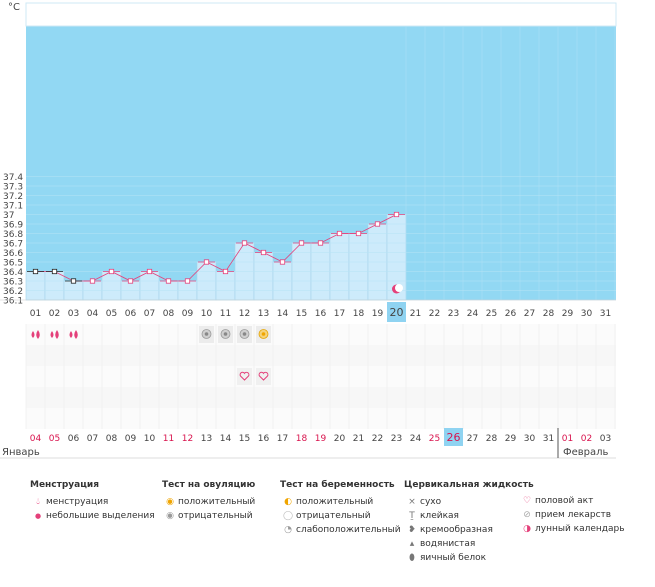 This screenshot has width=655, height=587. Describe the element at coordinates (54, 439) in the screenshot. I see `calendar-date-label: 05` at that location.